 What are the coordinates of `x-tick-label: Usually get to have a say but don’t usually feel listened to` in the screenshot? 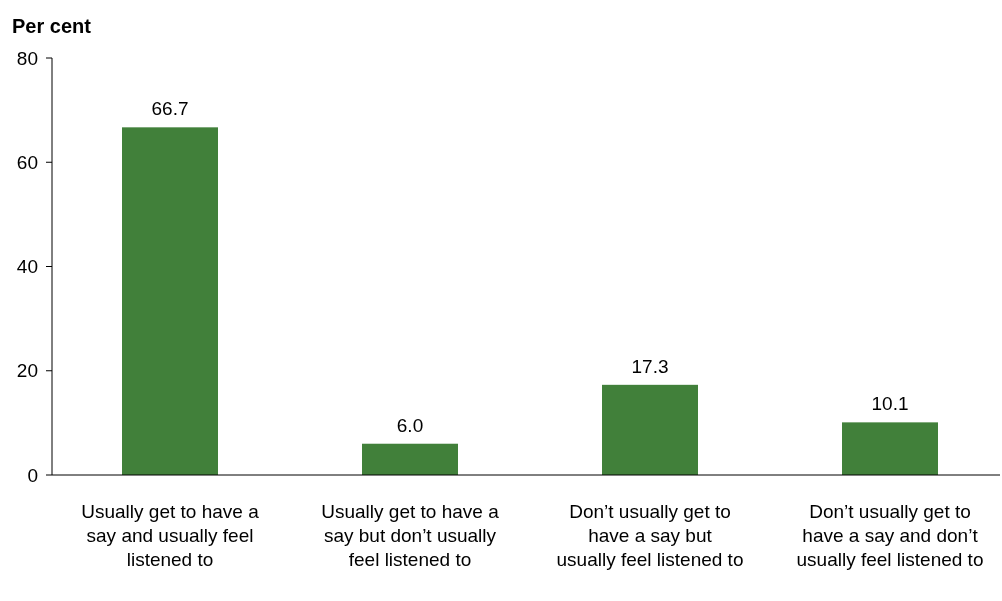 It's located at (410, 535).